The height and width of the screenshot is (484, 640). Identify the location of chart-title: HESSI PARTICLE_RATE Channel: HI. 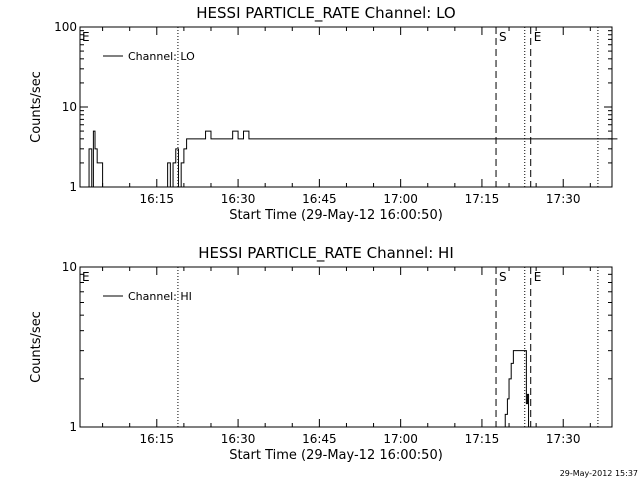
(326, 253).